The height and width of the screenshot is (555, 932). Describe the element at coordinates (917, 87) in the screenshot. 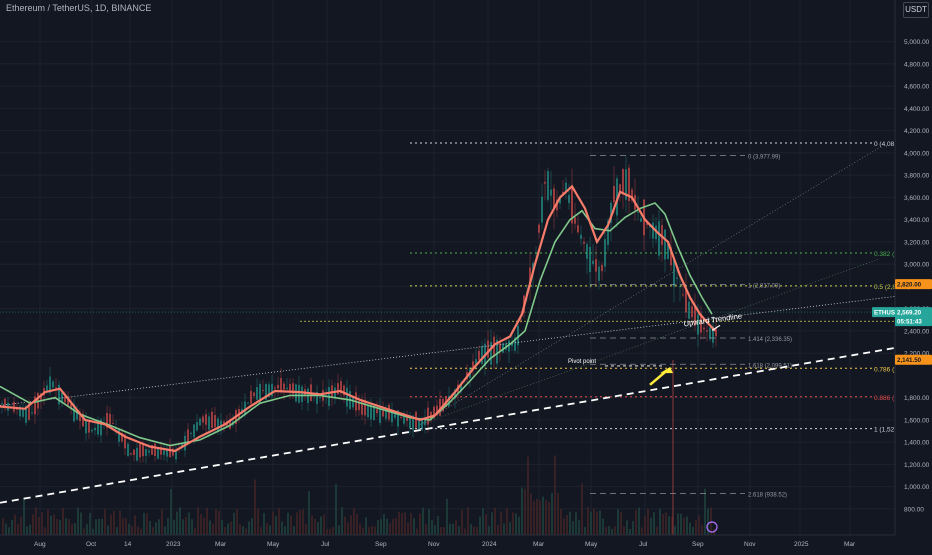

I see `y-tick-label: 4,600.00` at that location.